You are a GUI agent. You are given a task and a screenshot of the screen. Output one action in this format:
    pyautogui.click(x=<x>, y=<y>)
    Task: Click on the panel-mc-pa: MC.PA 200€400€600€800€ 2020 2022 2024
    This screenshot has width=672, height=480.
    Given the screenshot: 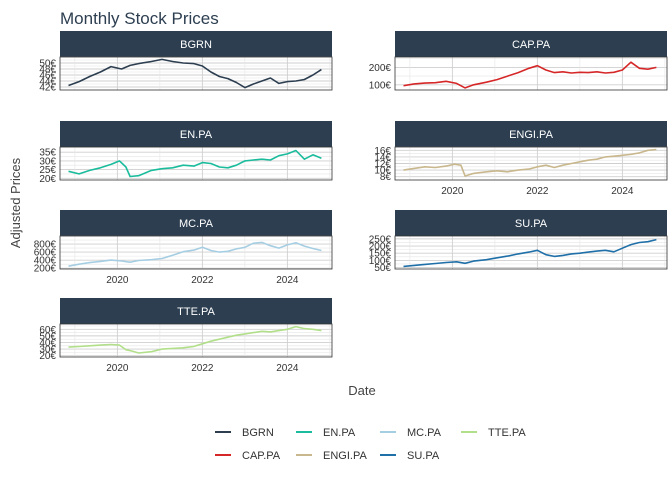 What is the action you would take?
    pyautogui.click(x=183, y=248)
    